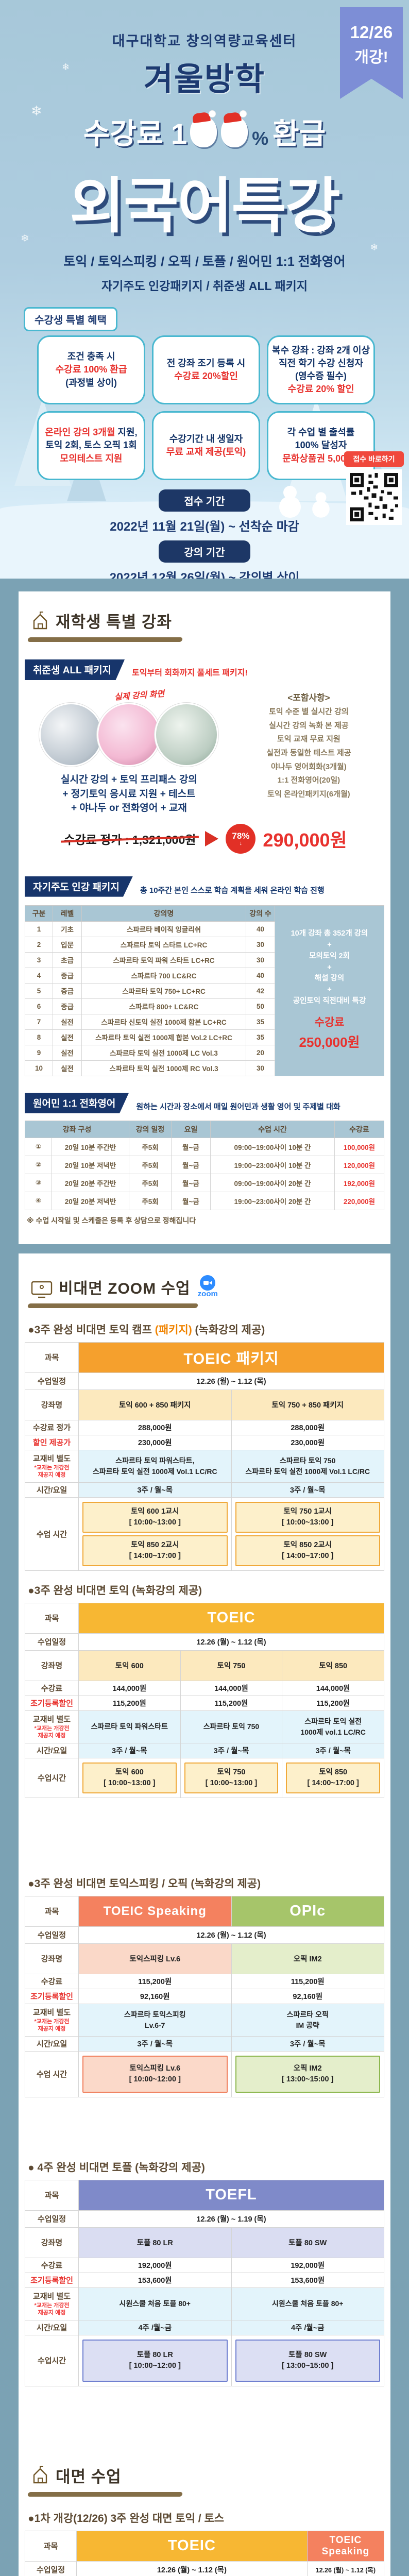 The width and height of the screenshot is (409, 2576). I want to click on cell-count: 20, so click(260, 1052).